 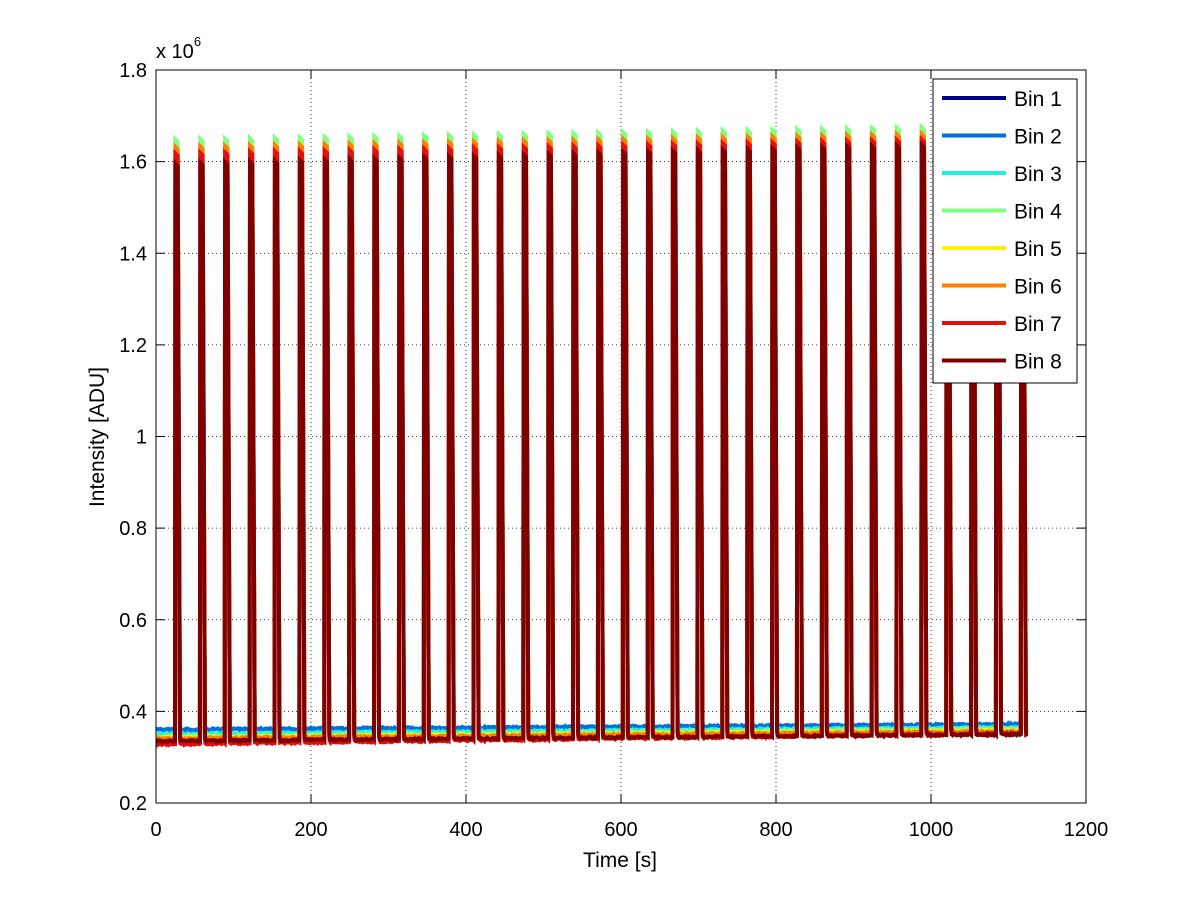 I want to click on x-tick-label: 800, so click(x=775, y=830).